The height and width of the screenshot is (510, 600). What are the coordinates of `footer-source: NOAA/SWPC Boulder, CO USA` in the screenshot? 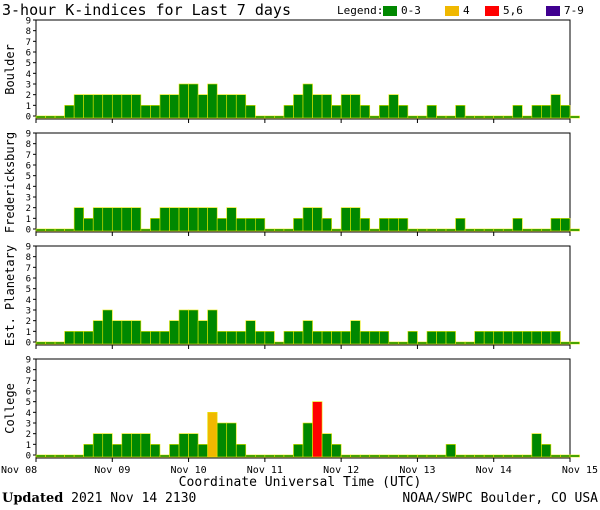 It's located at (500, 498).